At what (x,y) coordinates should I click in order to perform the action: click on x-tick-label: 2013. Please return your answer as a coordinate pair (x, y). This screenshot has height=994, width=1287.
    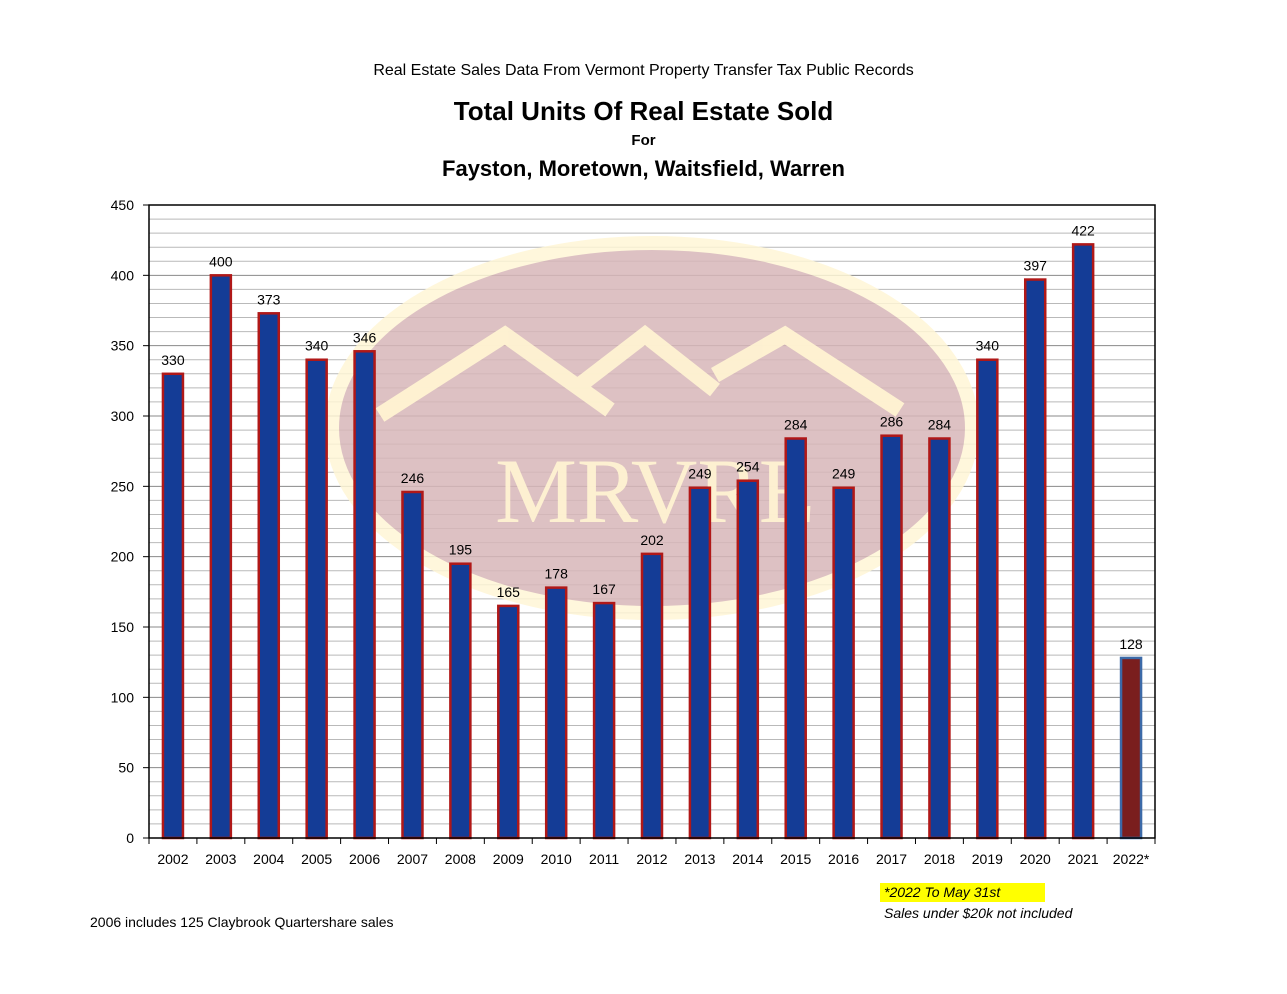
    Looking at the image, I should click on (699, 859).